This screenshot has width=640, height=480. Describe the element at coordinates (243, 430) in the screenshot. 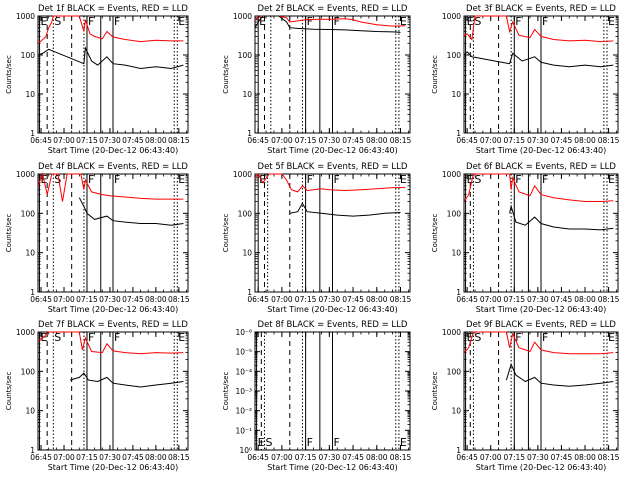

I see `y-tick-label: 10⁻¹` at that location.